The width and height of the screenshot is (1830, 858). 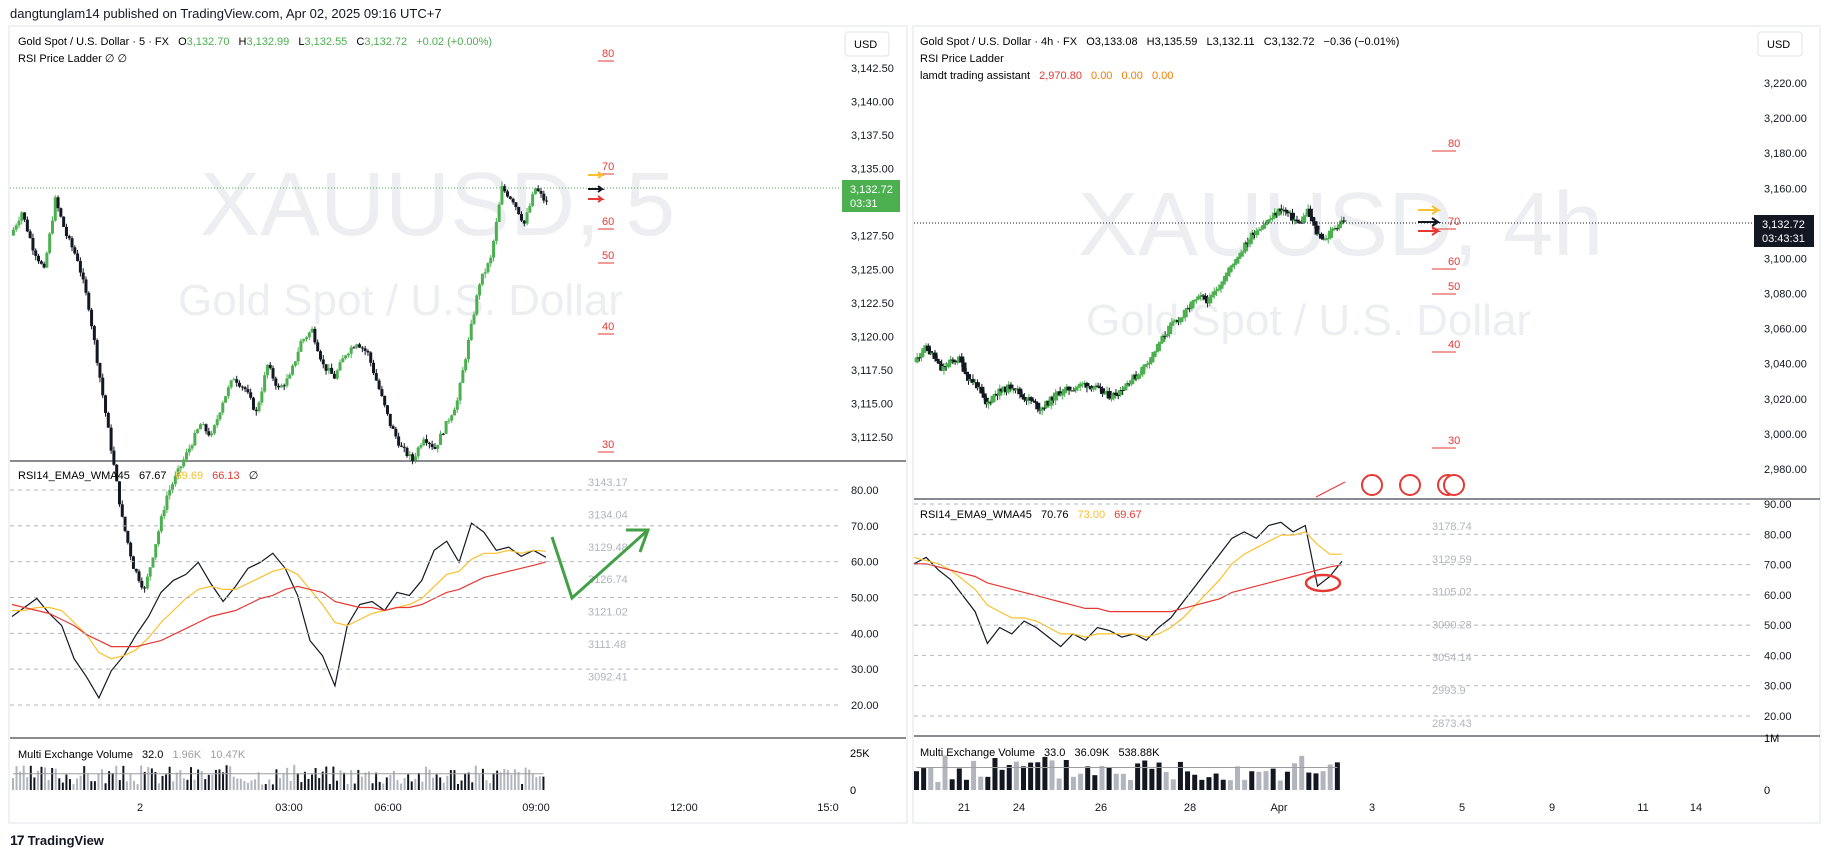 I want to click on left-volume-bars, so click(x=278, y=777).